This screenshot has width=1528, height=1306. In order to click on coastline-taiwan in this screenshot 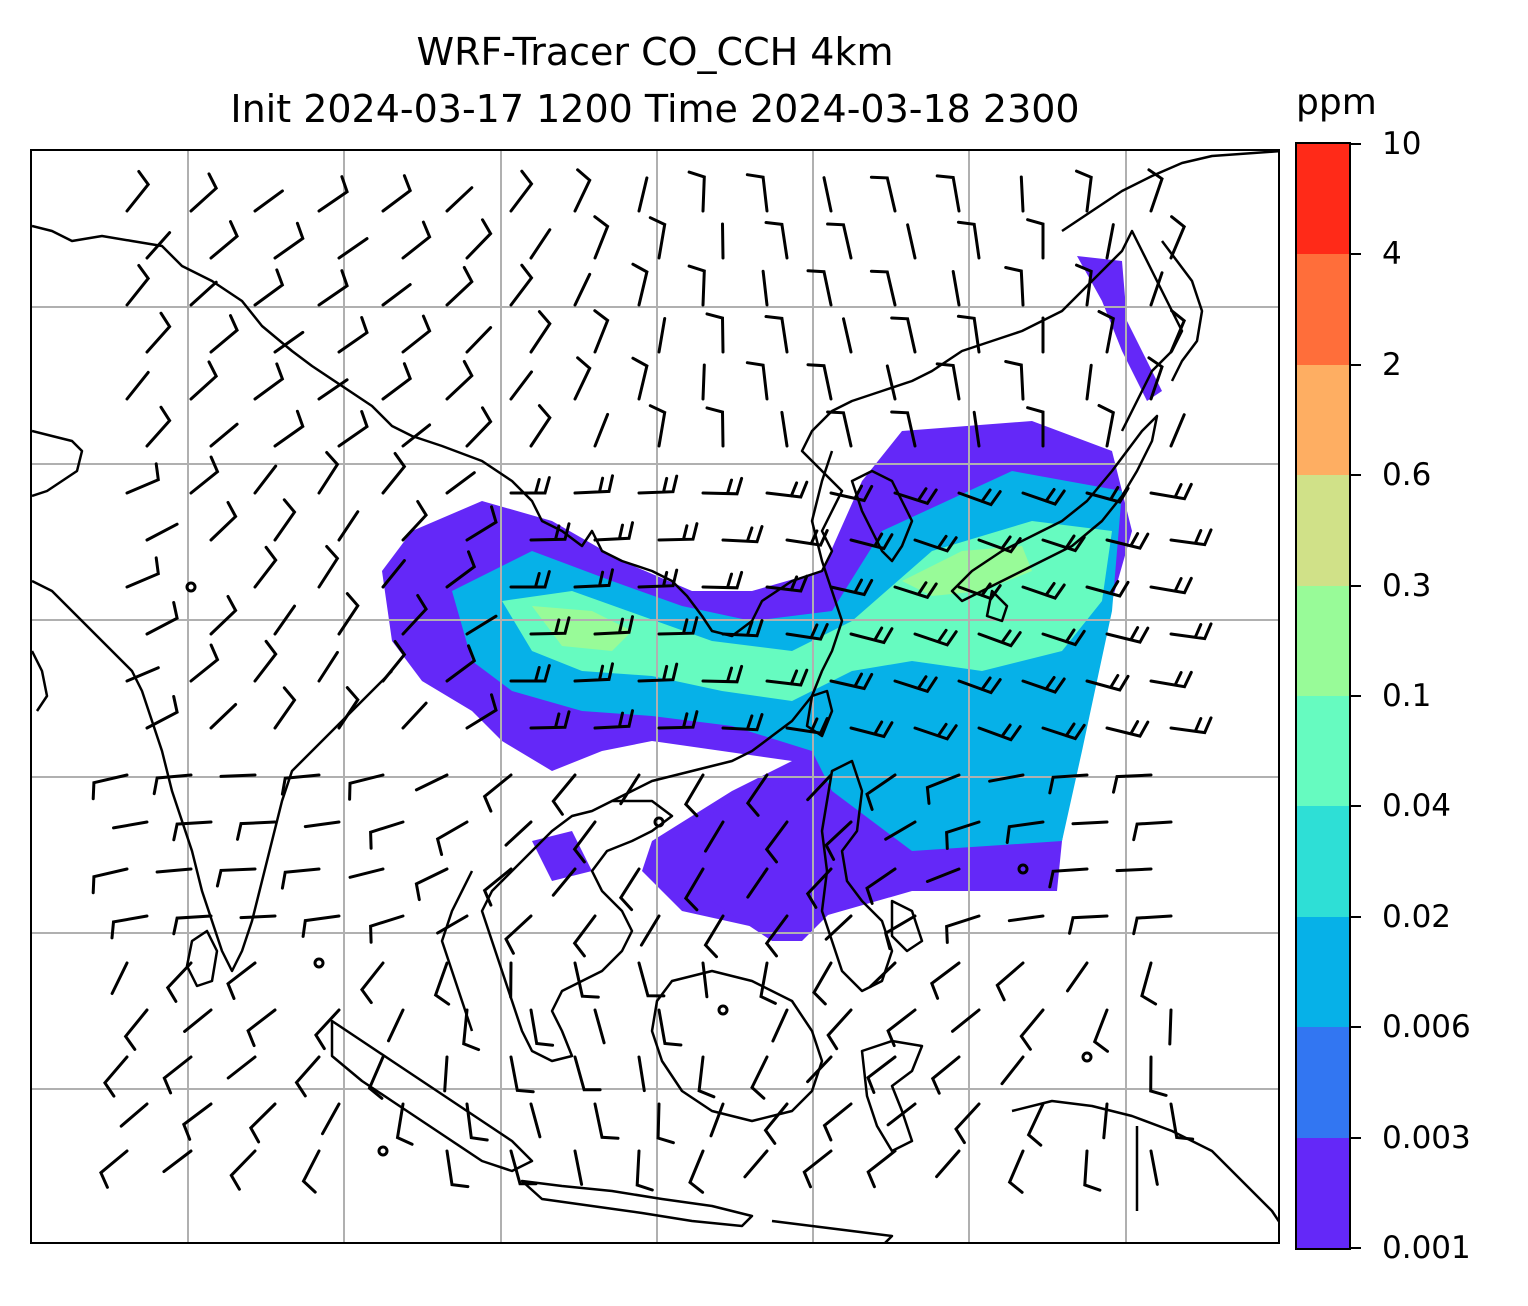, I will do `click(819, 713)`.